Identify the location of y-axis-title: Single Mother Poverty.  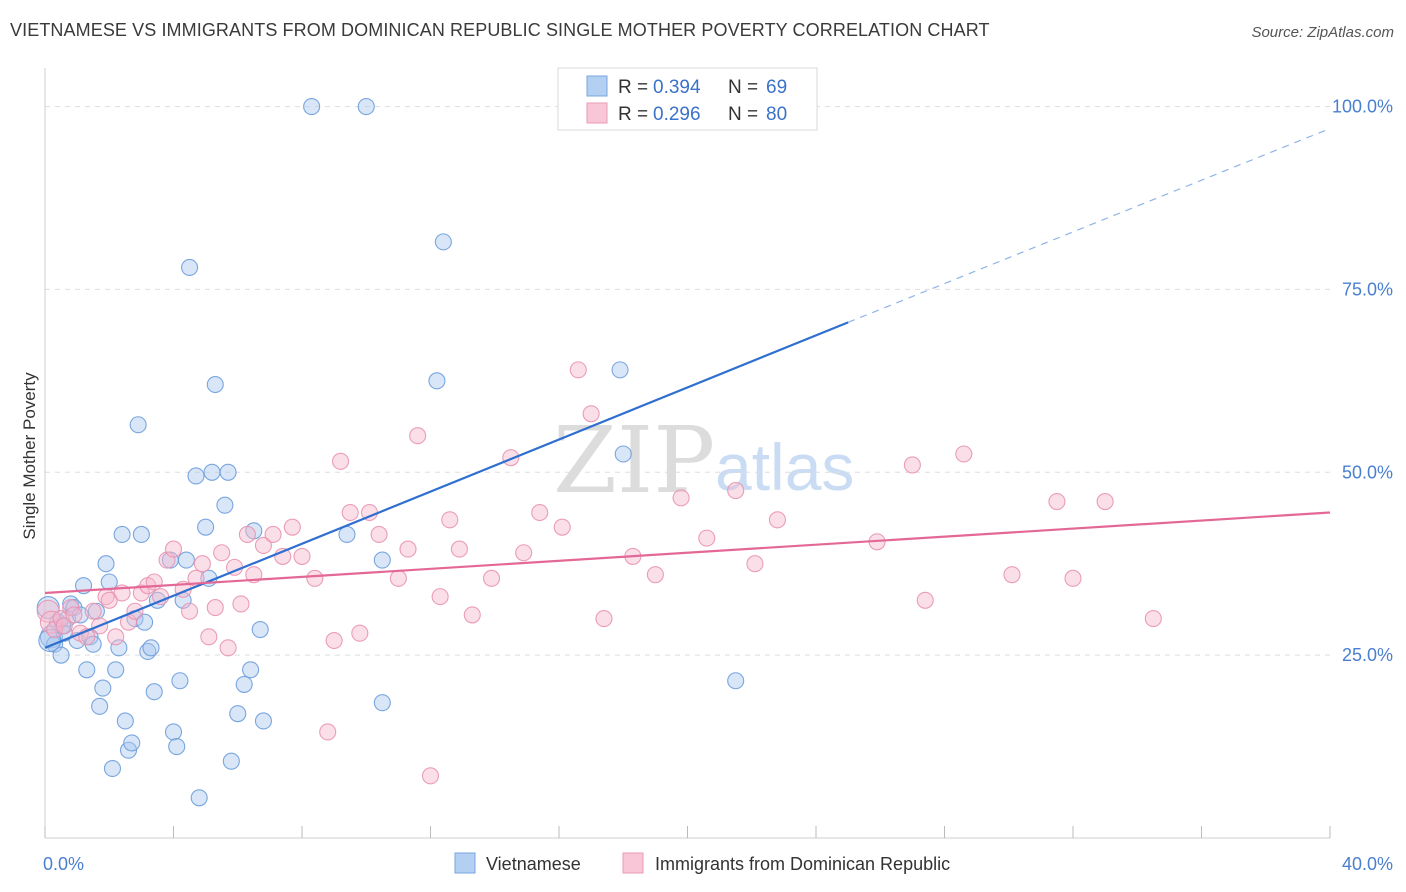
(29, 456).